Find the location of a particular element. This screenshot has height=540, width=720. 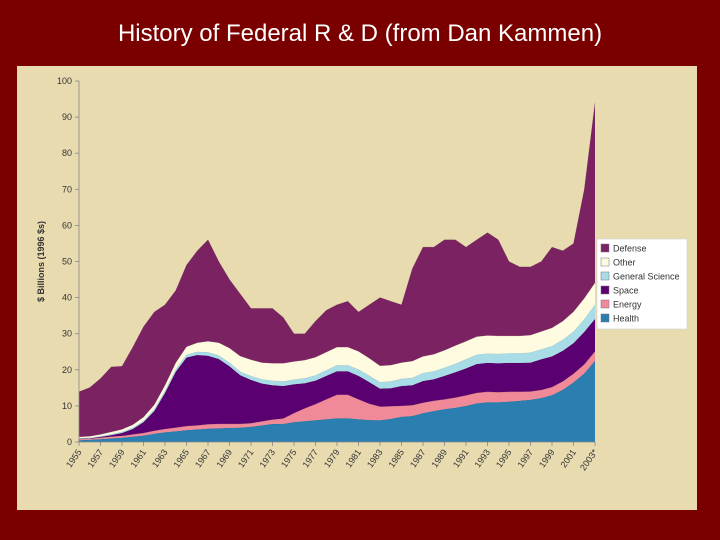

area-health is located at coordinates (337, 401).